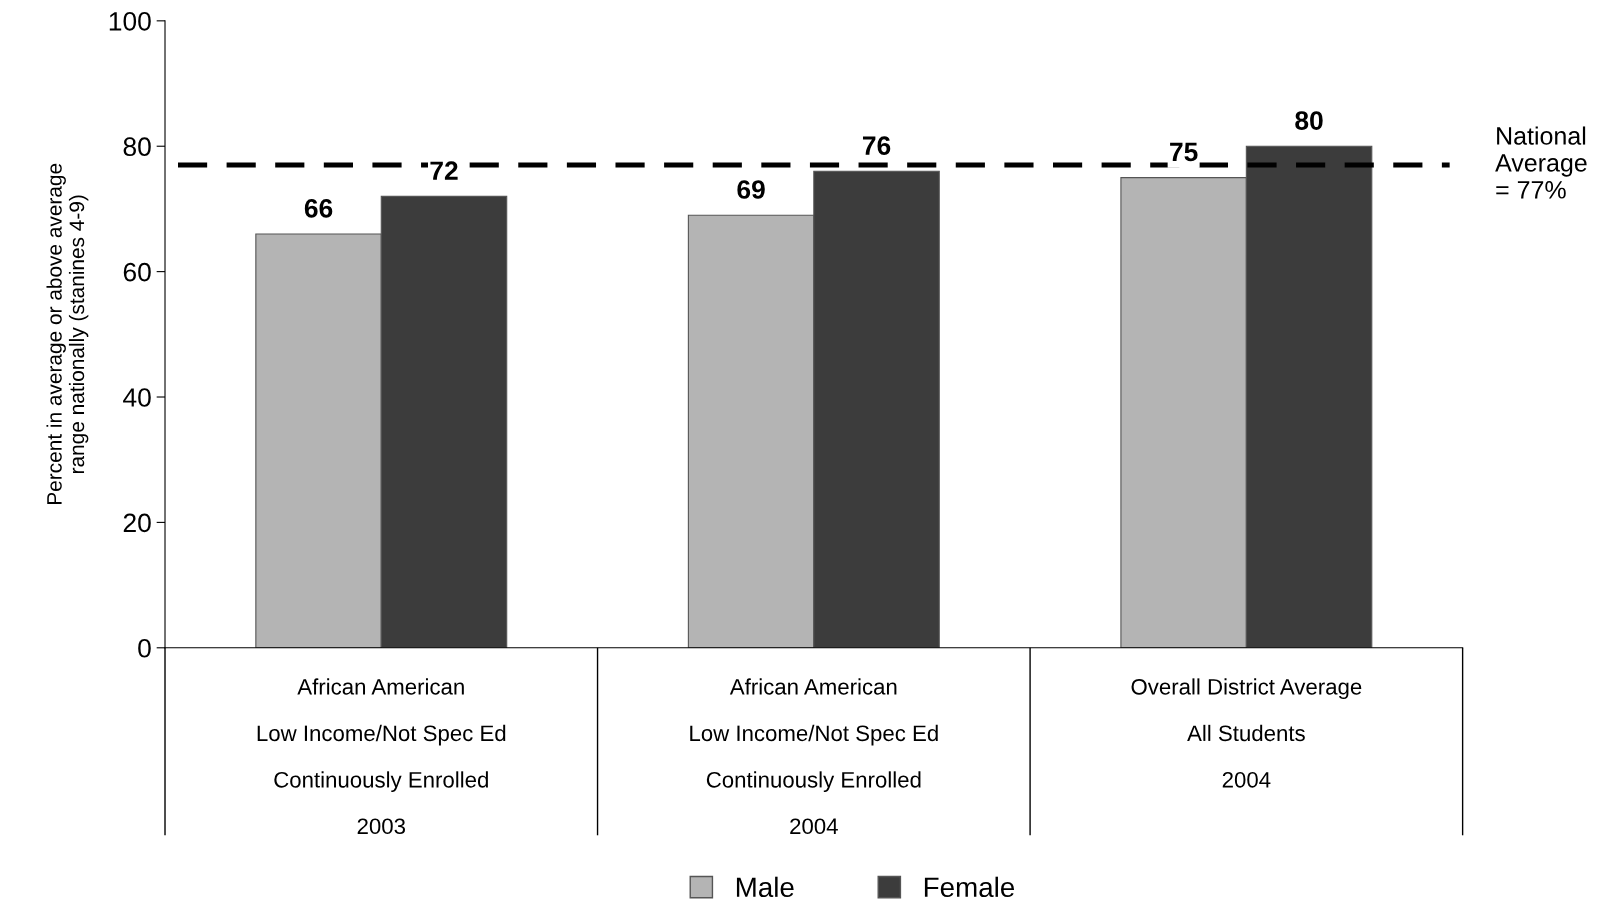  Describe the element at coordinates (765, 887) in the screenshot. I see `legend-label: Male` at that location.